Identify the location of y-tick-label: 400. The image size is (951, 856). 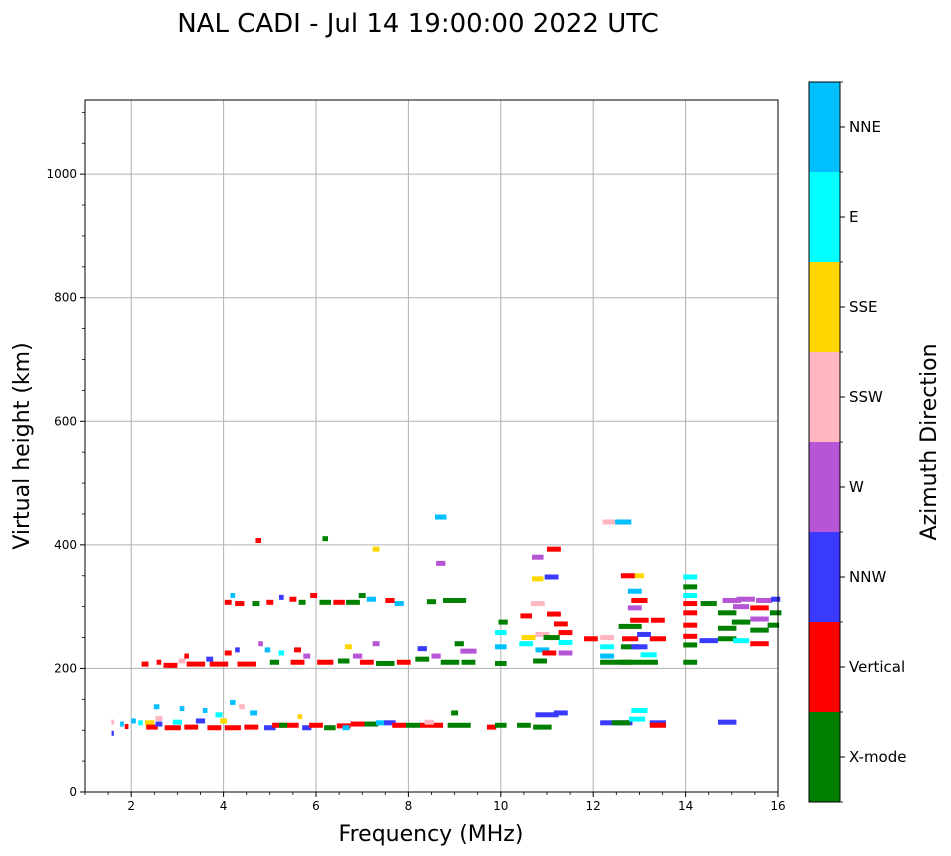
(65, 545).